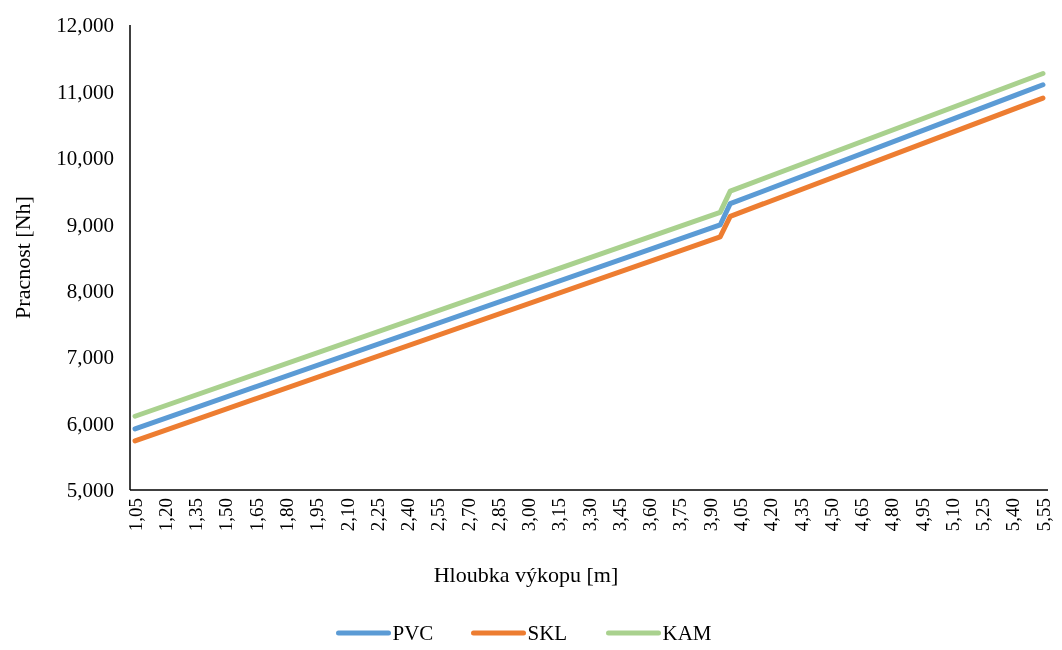 This screenshot has height=650, width=1062. I want to click on x-tick-label: 4,35, so click(801, 515).